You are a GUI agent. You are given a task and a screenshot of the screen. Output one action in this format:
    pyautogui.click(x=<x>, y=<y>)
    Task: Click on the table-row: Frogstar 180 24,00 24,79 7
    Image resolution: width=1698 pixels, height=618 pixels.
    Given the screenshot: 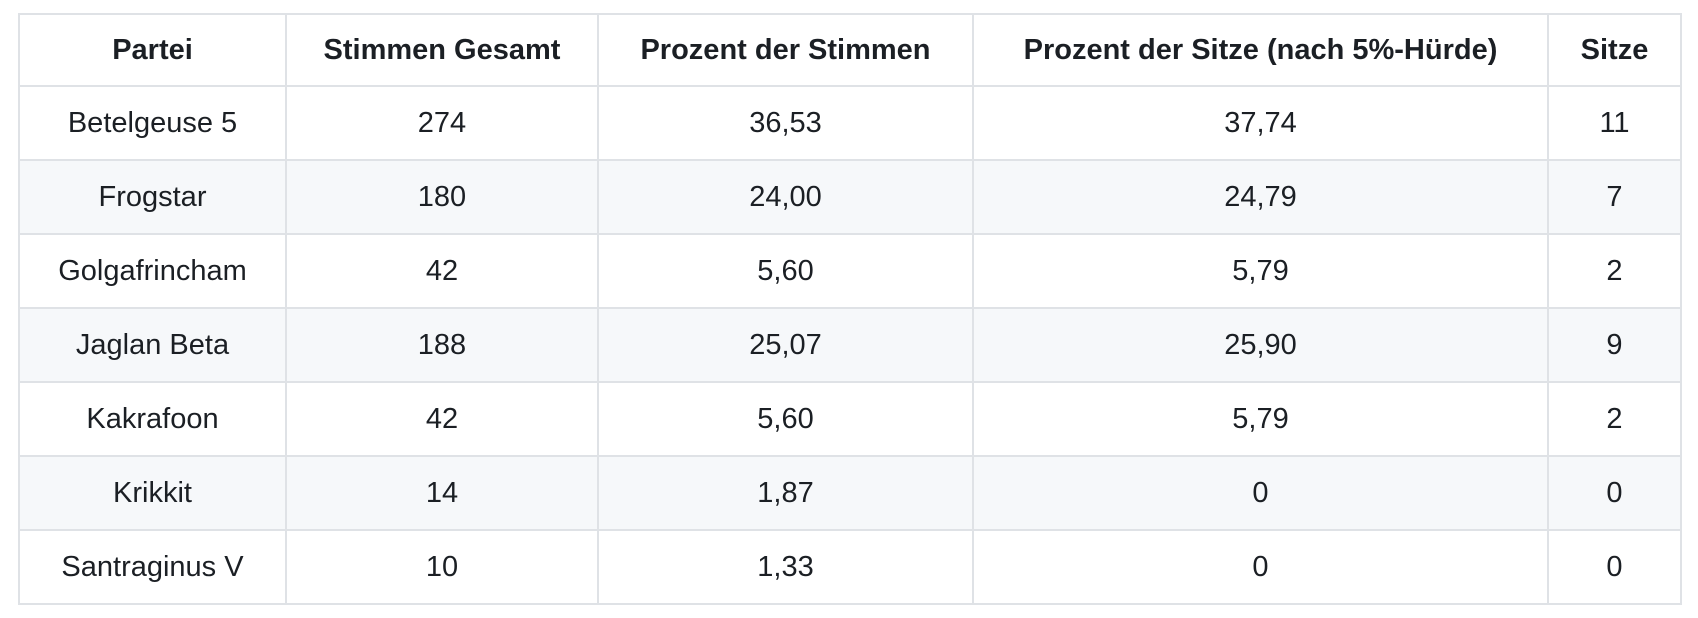 What is the action you would take?
    pyautogui.click(x=850, y=197)
    